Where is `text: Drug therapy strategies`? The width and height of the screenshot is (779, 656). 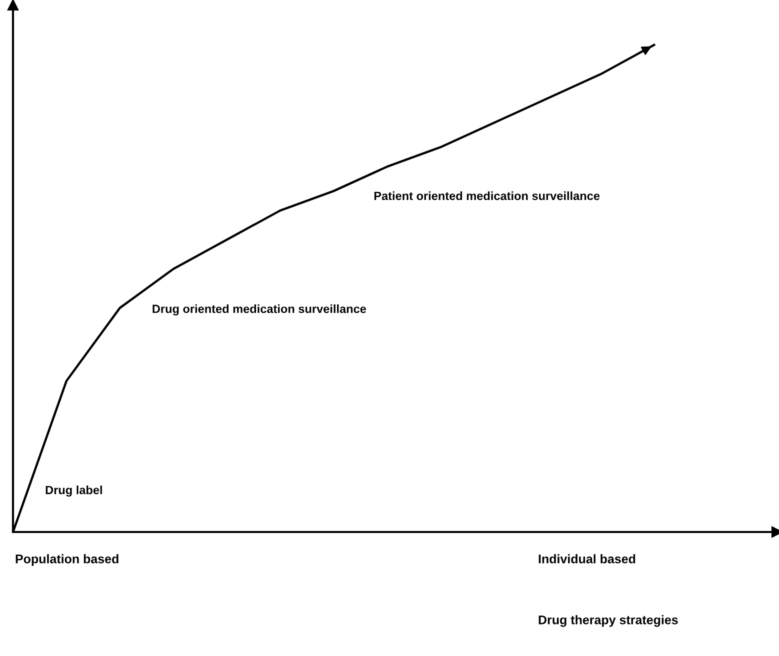
text: Drug therapy strategies is located at coordinates (608, 621).